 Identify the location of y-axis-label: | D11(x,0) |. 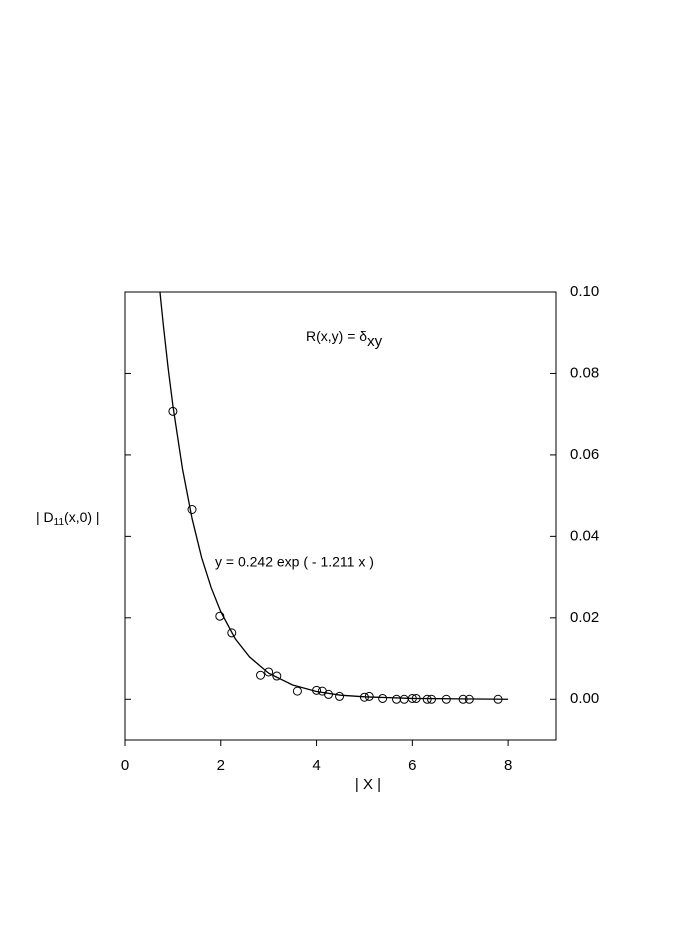
(68, 518).